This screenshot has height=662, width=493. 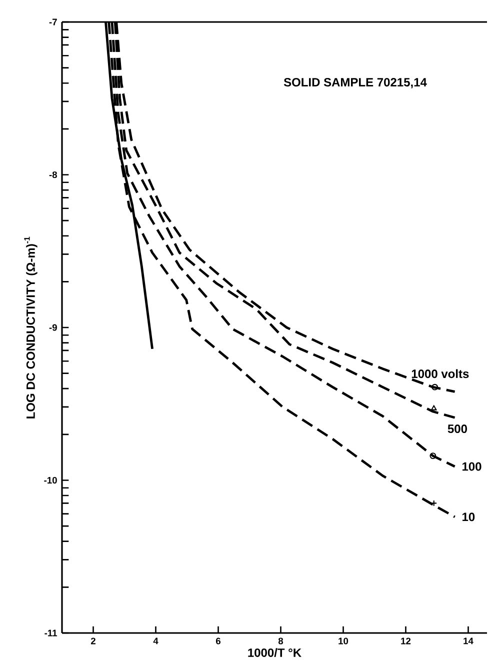 I want to click on series-label: 1000 volts, so click(x=440, y=373).